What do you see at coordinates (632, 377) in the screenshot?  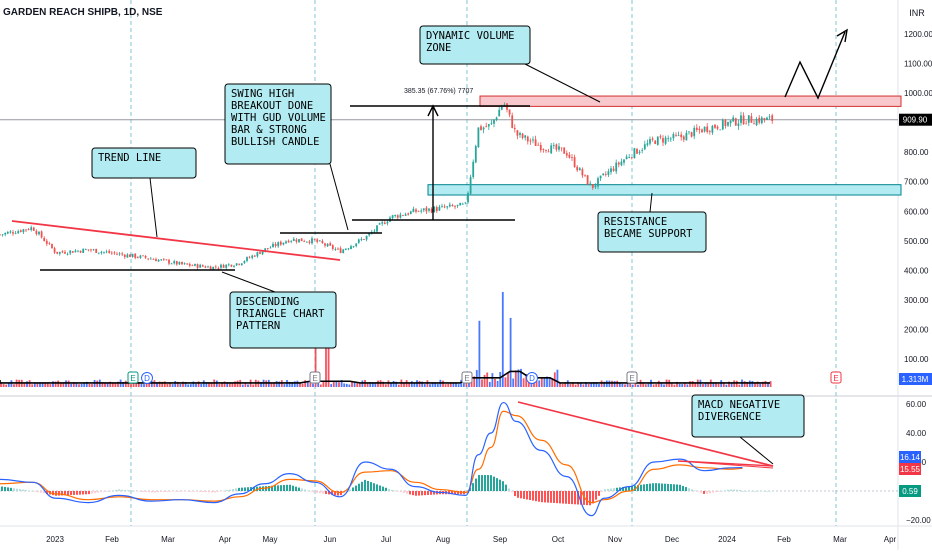 I see `event-marker-box` at bounding box center [632, 377].